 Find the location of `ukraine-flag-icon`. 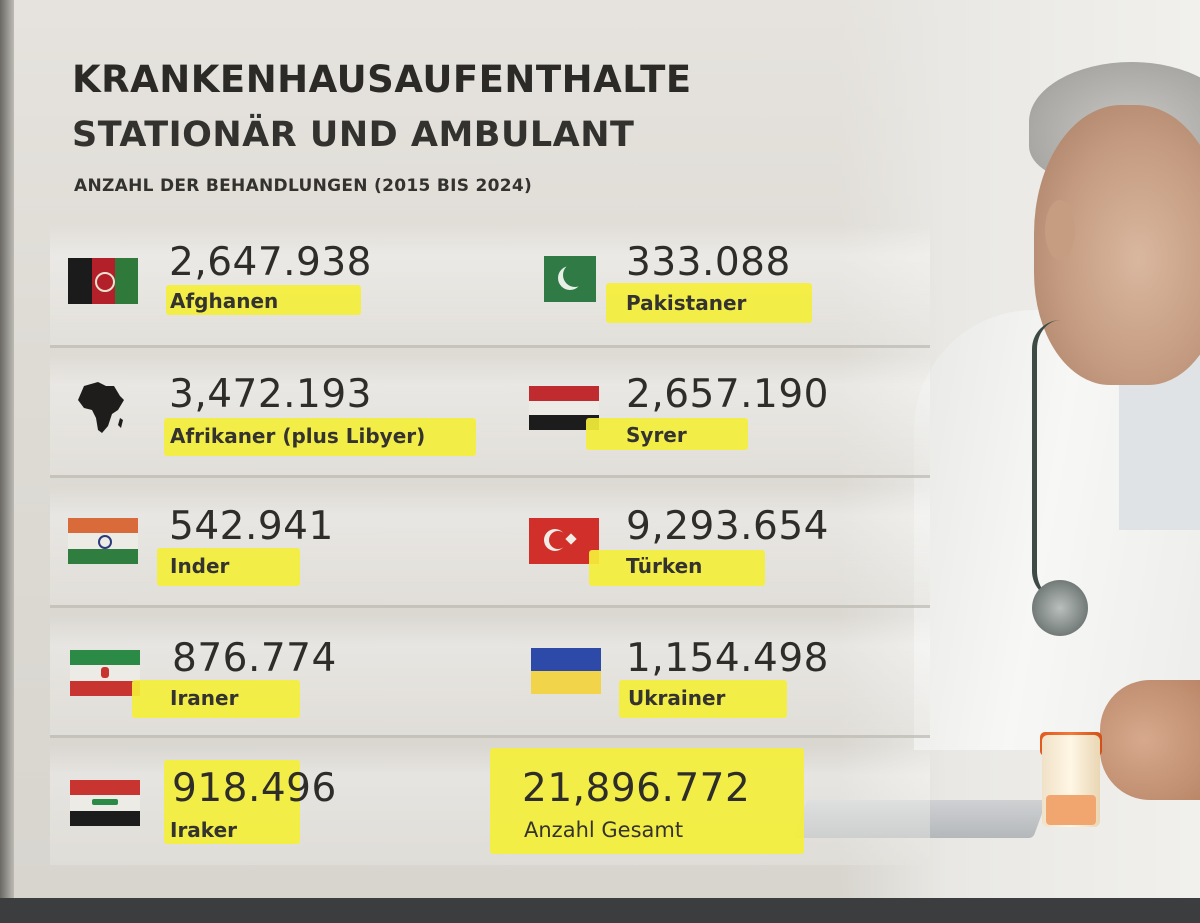

ukraine-flag-icon is located at coordinates (566, 671).